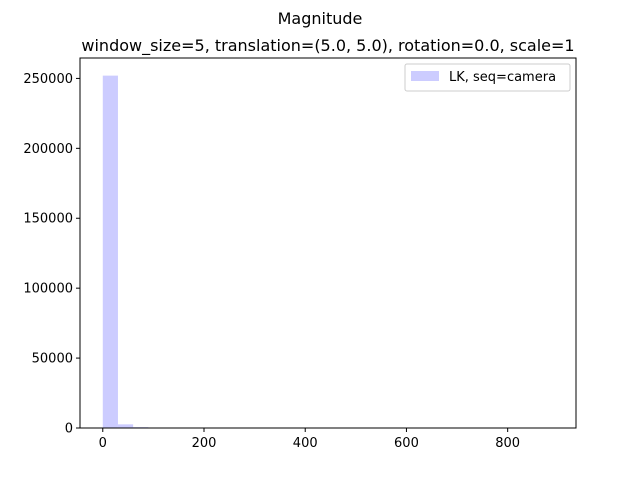  Describe the element at coordinates (48, 219) in the screenshot. I see `y-tick-label: 150000` at that location.